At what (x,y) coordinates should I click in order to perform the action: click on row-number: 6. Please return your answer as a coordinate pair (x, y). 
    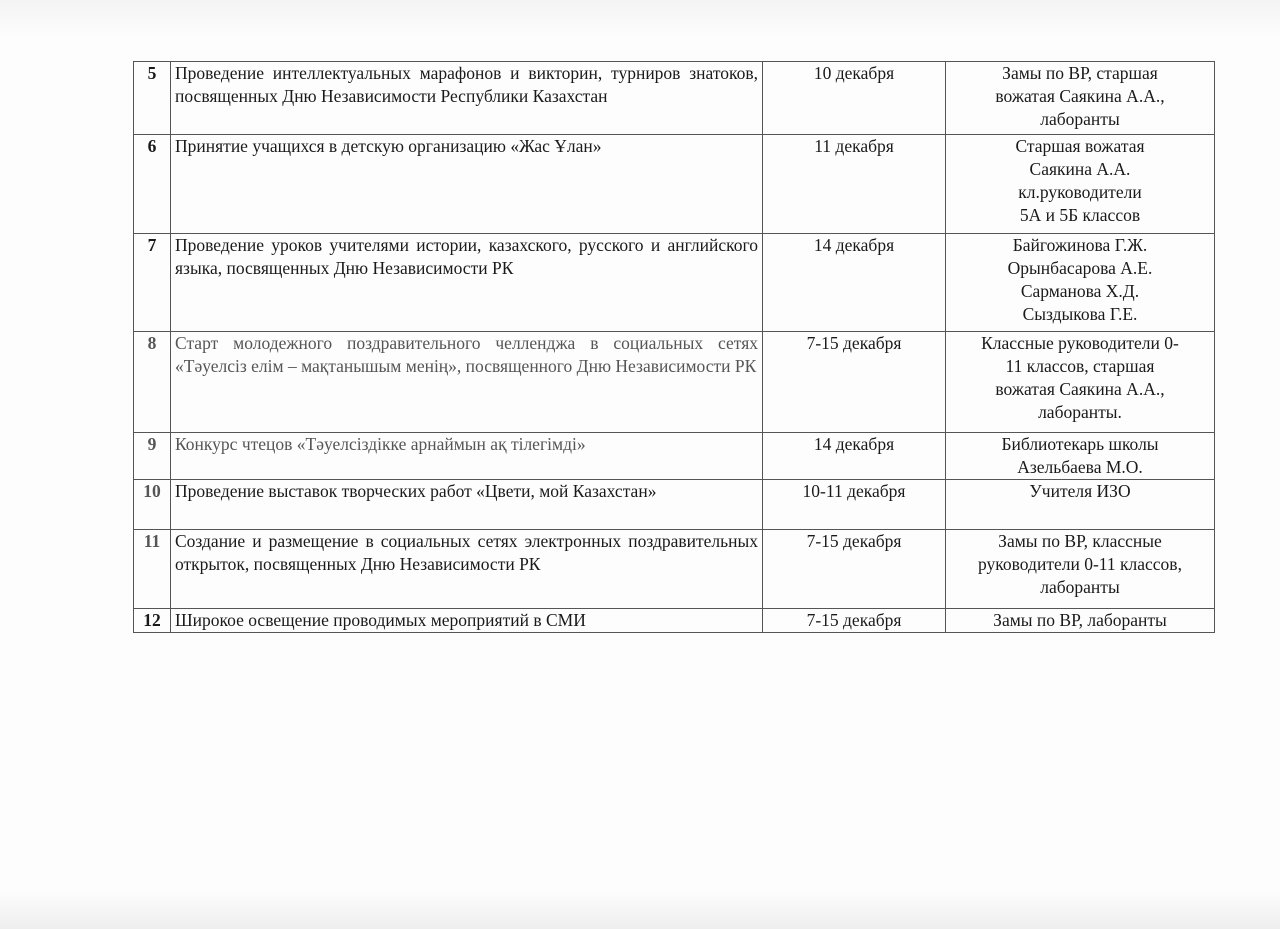
    Looking at the image, I should click on (152, 184).